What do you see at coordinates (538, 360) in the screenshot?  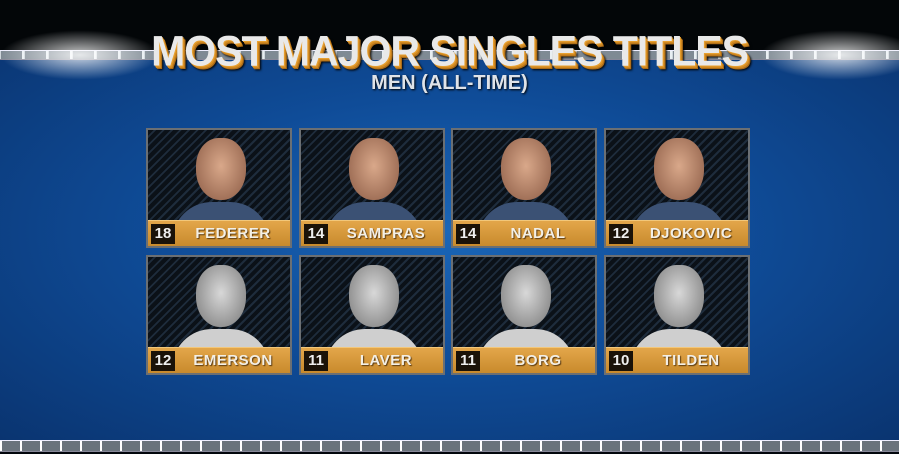 I see `player-name: BORG` at bounding box center [538, 360].